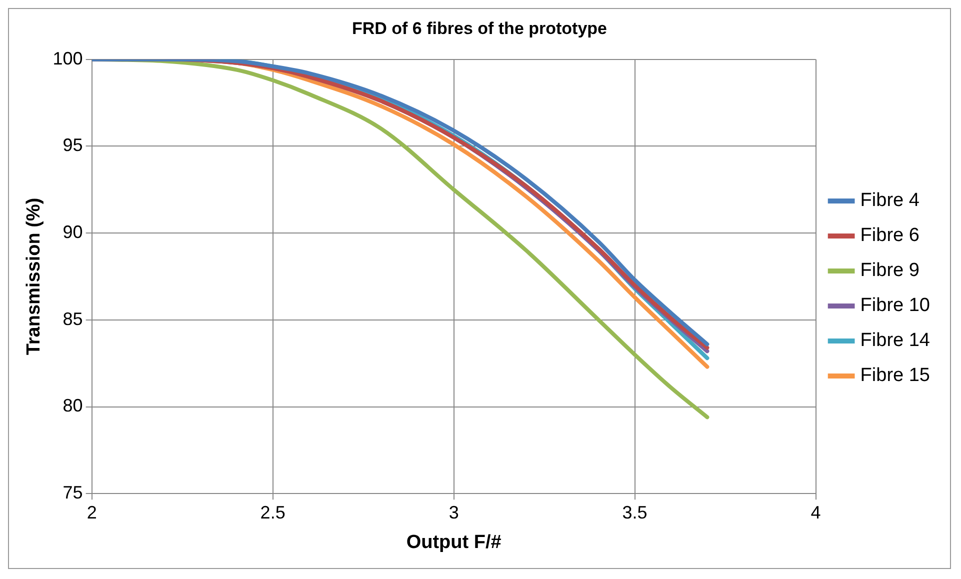 This screenshot has width=961, height=579. Describe the element at coordinates (890, 235) in the screenshot. I see `legend-label: Fibre 6` at that location.